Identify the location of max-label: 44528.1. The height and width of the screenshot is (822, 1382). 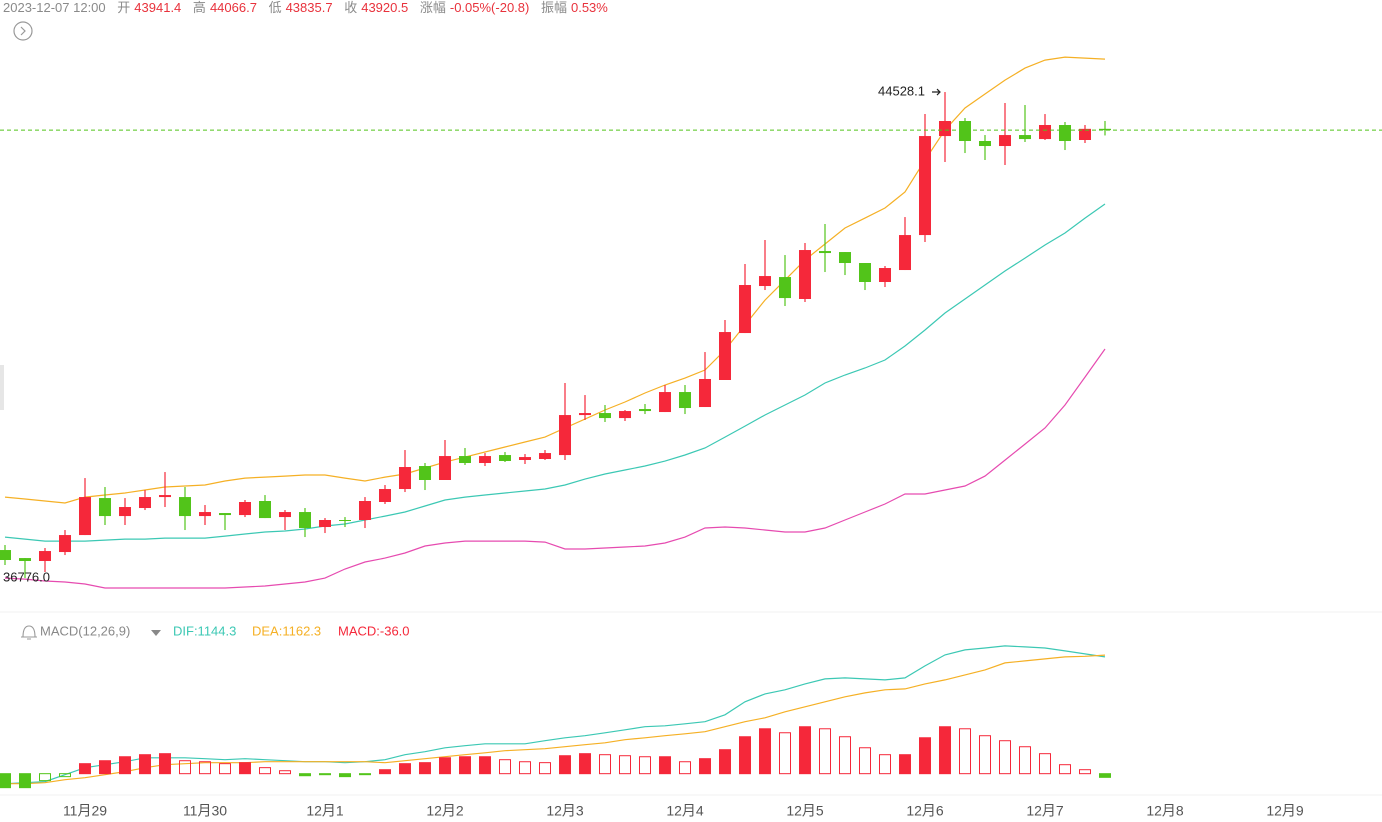
(901, 90).